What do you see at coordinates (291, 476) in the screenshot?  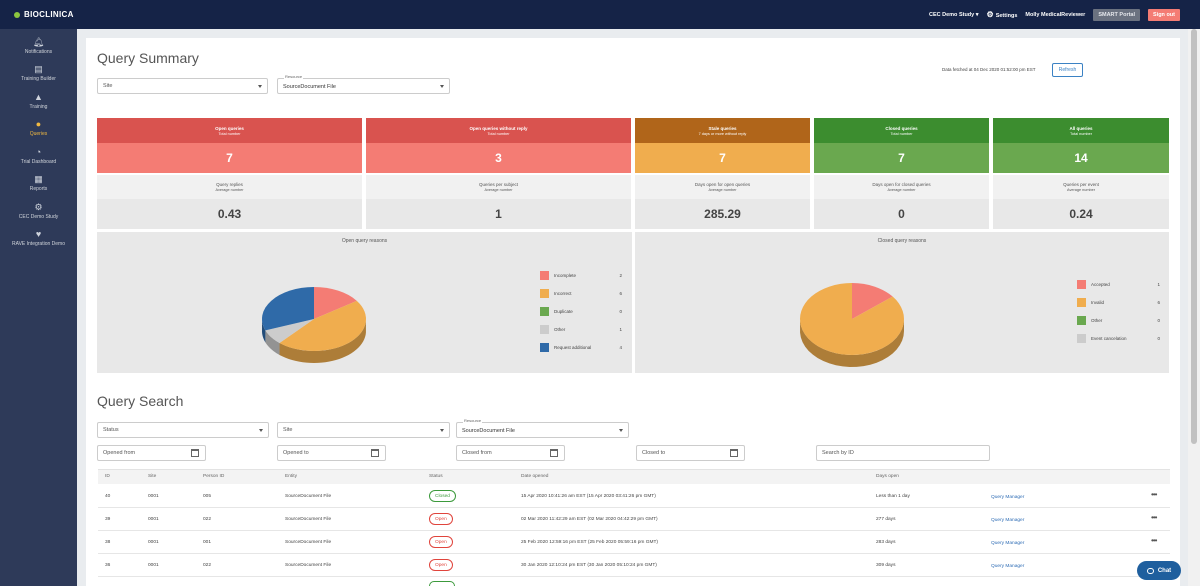 I see `column-header-entity: Entity` at bounding box center [291, 476].